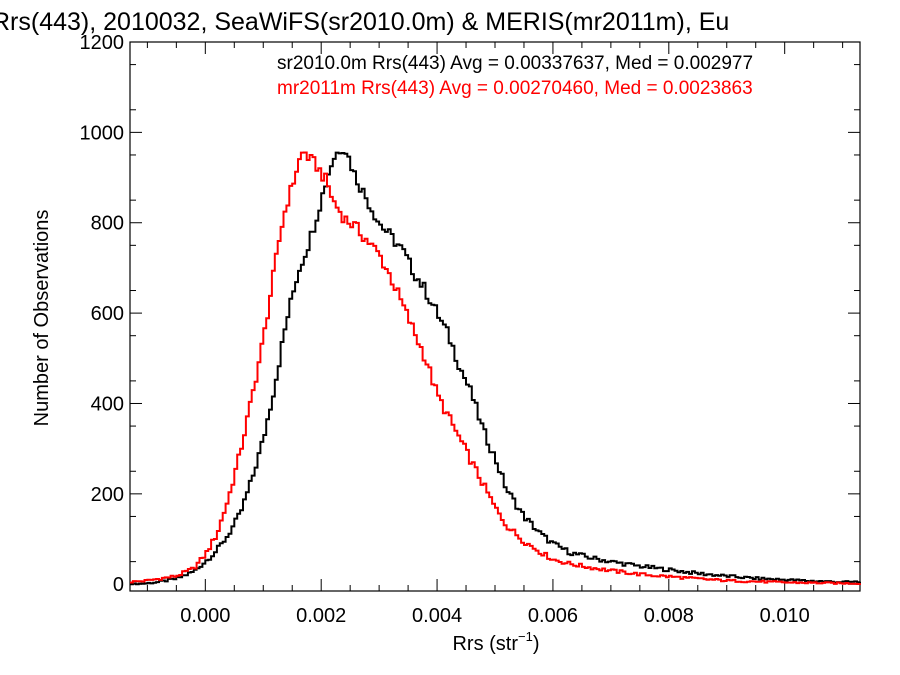 Image resolution: width=900 pixels, height=675 pixels. What do you see at coordinates (437, 616) in the screenshot?
I see `x-tick-label: 0.004` at bounding box center [437, 616].